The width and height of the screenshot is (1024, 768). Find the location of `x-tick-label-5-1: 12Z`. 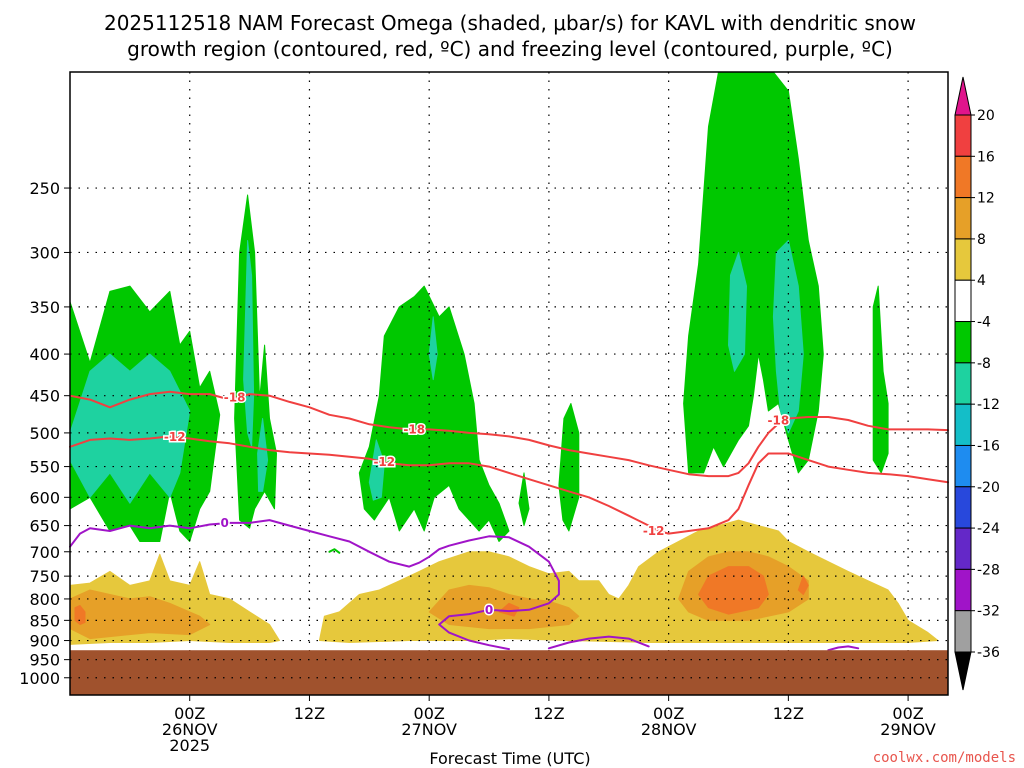

x-tick-label-5-1: 12Z is located at coordinates (788, 713).